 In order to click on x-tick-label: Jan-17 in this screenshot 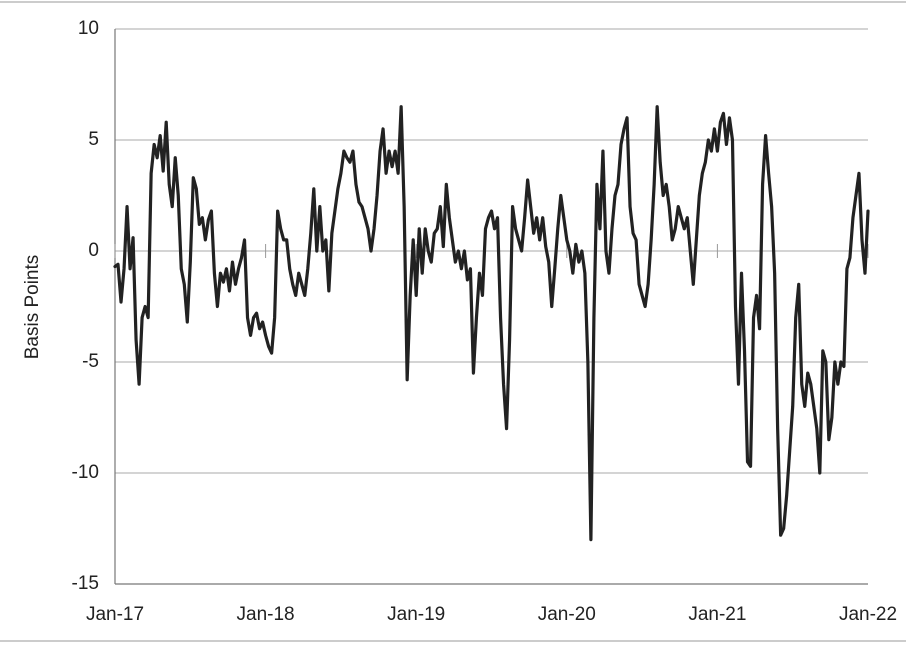, I will do `click(115, 614)`.